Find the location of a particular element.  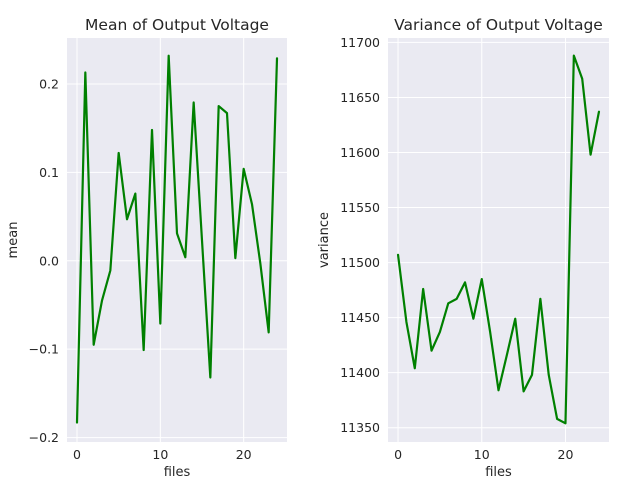

y-tick-label: 11550 is located at coordinates (360, 207).